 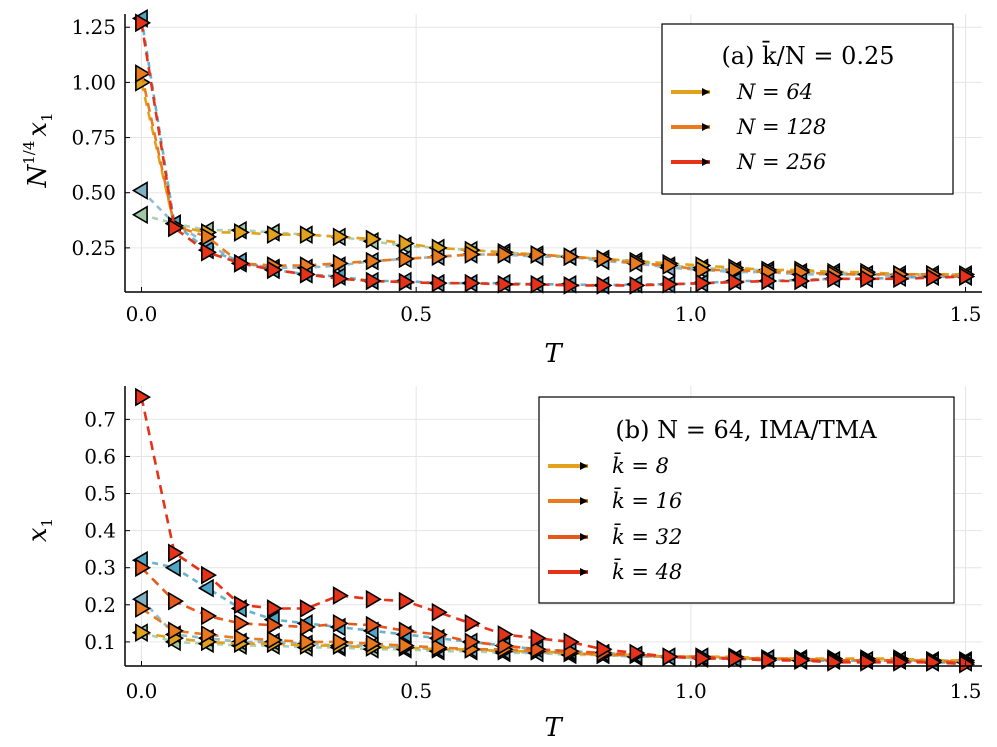 I want to click on panel-b-y-tick-label: 0.5, so click(x=100, y=494).